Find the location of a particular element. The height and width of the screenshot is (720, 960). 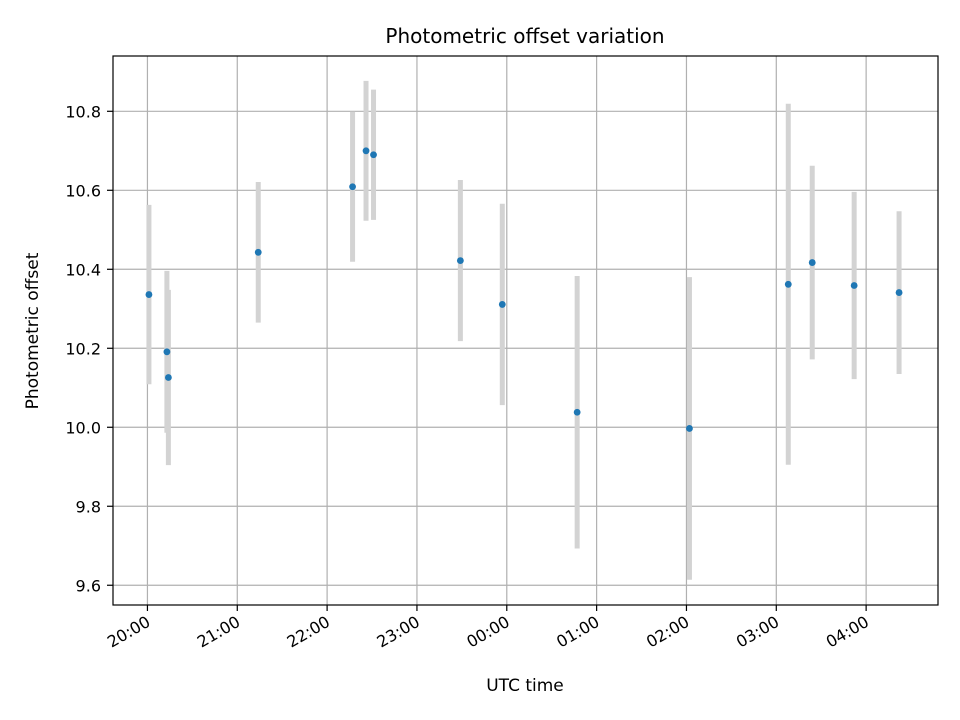

y-tick-label: 9.6 is located at coordinates (88, 585).